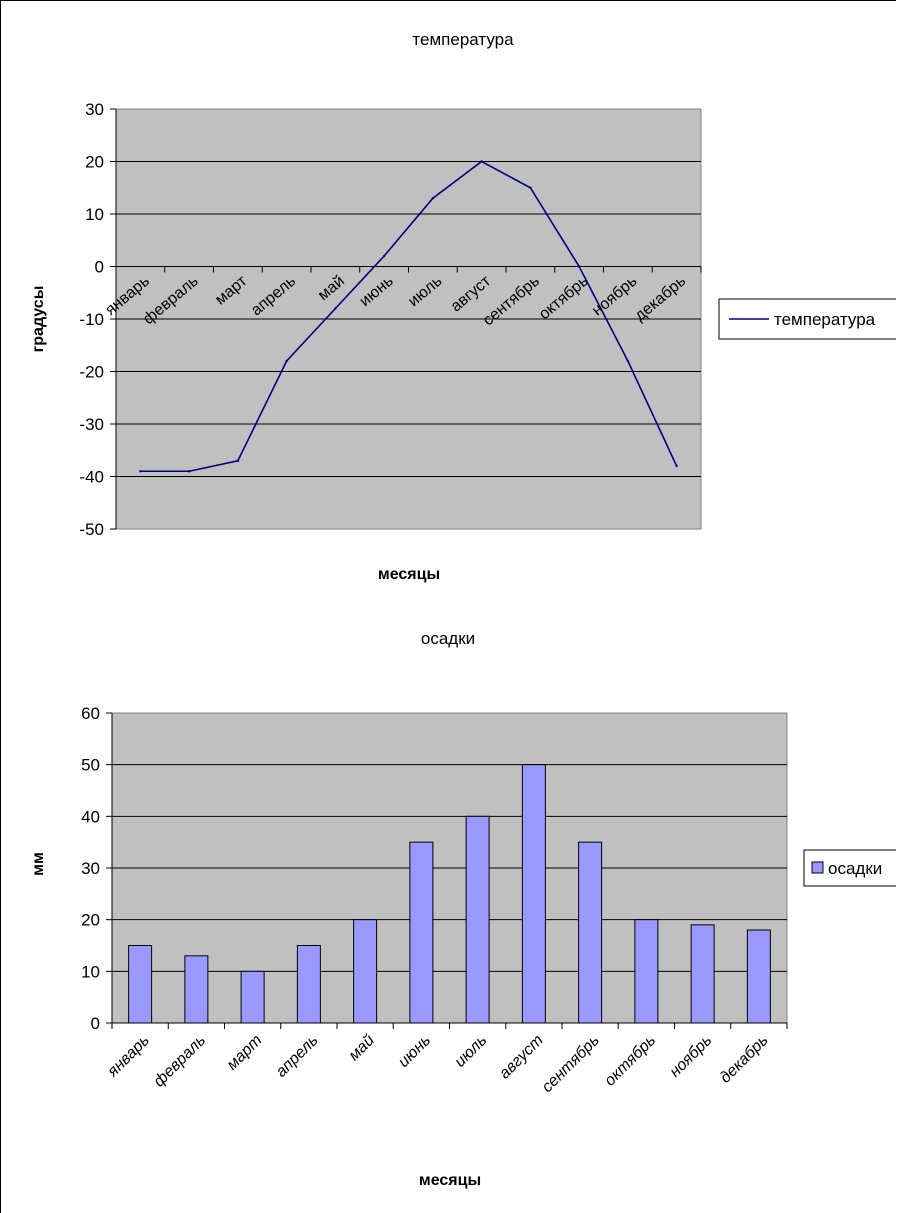 Image resolution: width=897 pixels, height=1213 pixels. I want to click on y-tick-label: -20, so click(91, 372).